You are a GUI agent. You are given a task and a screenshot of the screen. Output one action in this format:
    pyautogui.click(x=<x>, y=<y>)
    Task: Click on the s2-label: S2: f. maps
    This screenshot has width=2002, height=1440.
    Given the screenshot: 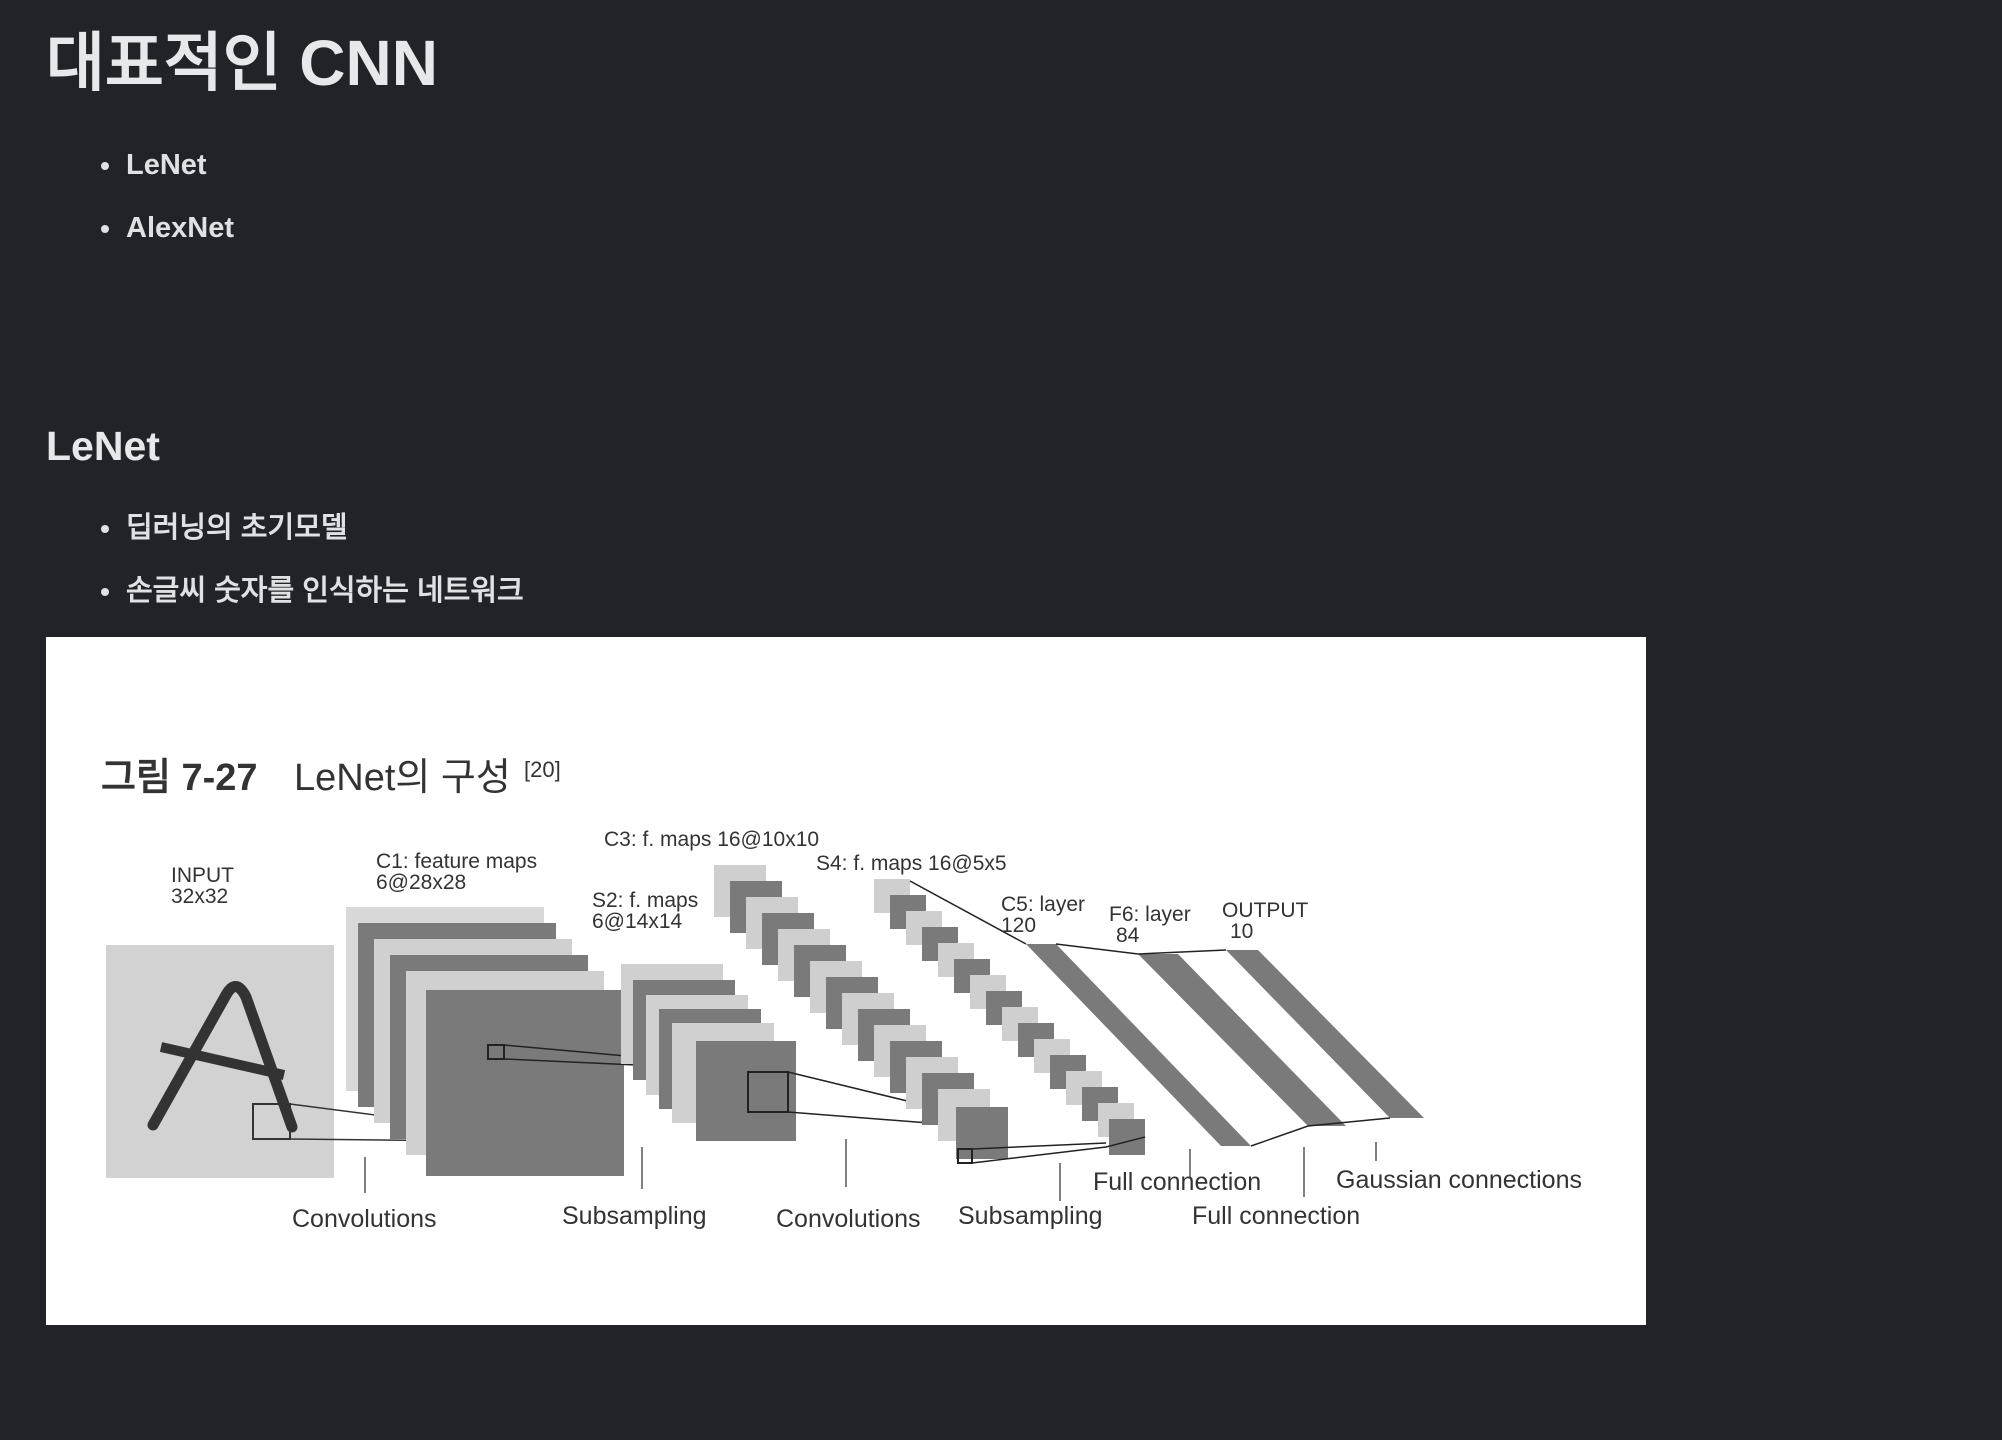 What is the action you would take?
    pyautogui.click(x=645, y=900)
    